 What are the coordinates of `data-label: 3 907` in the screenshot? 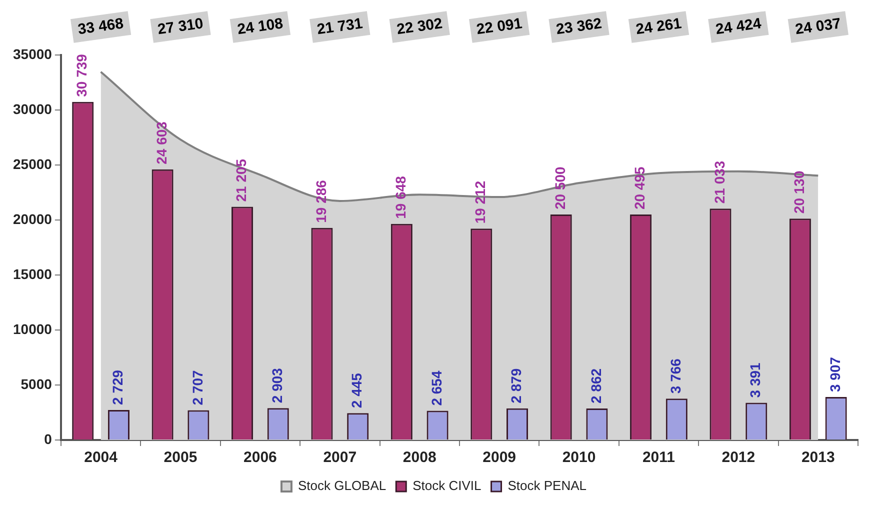 It's located at (834, 374).